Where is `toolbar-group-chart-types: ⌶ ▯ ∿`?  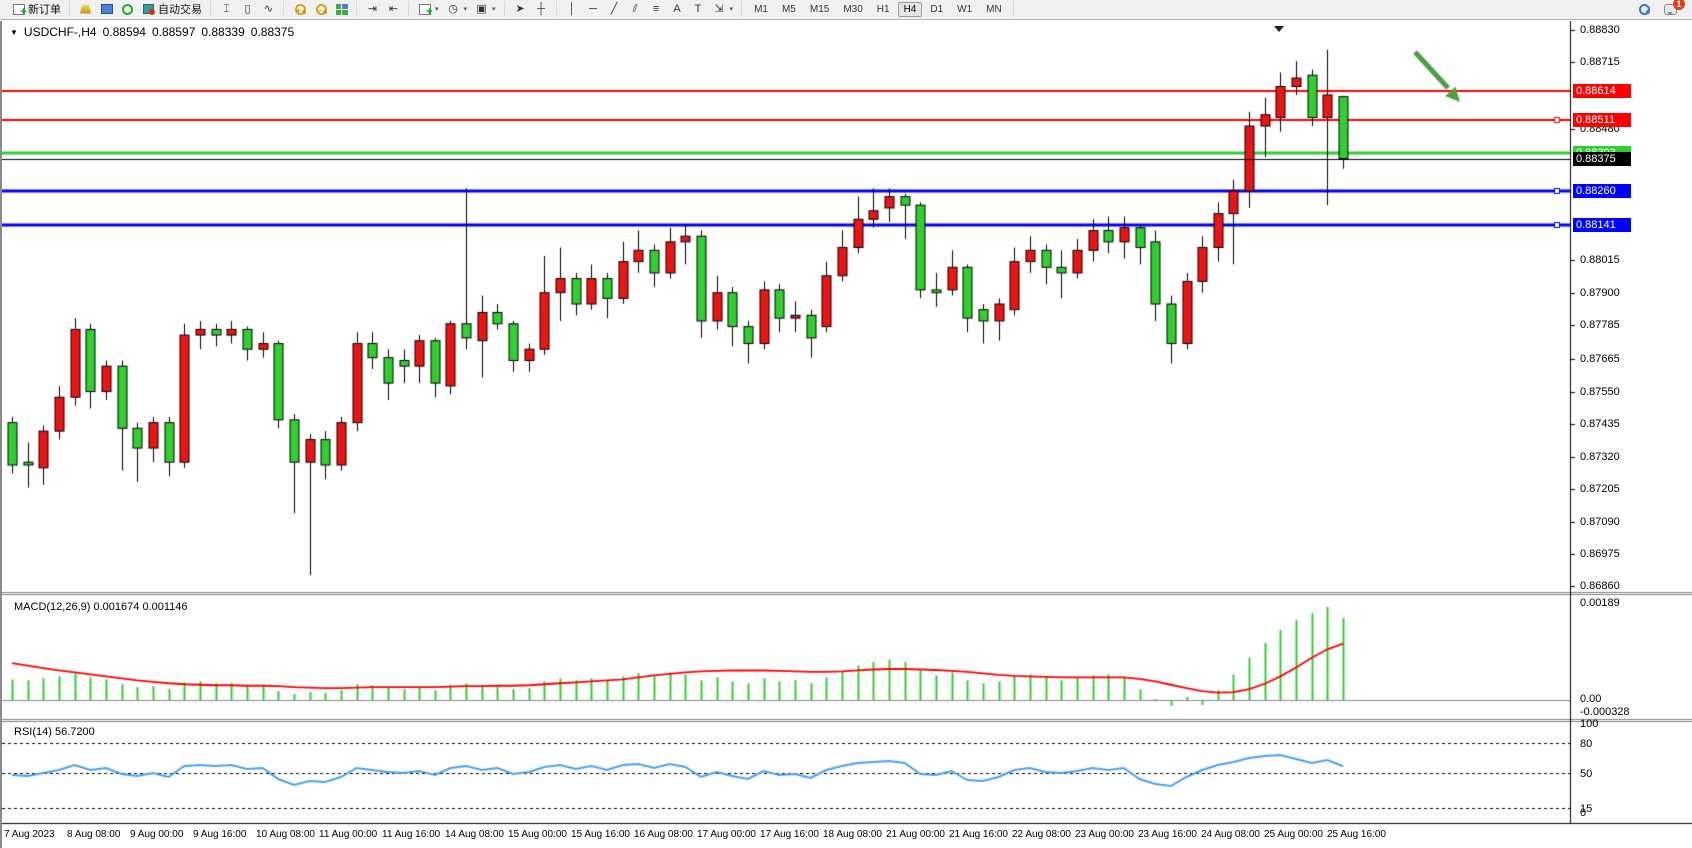 toolbar-group-chart-types: ⌶ ▯ ∿ is located at coordinates (248, 9).